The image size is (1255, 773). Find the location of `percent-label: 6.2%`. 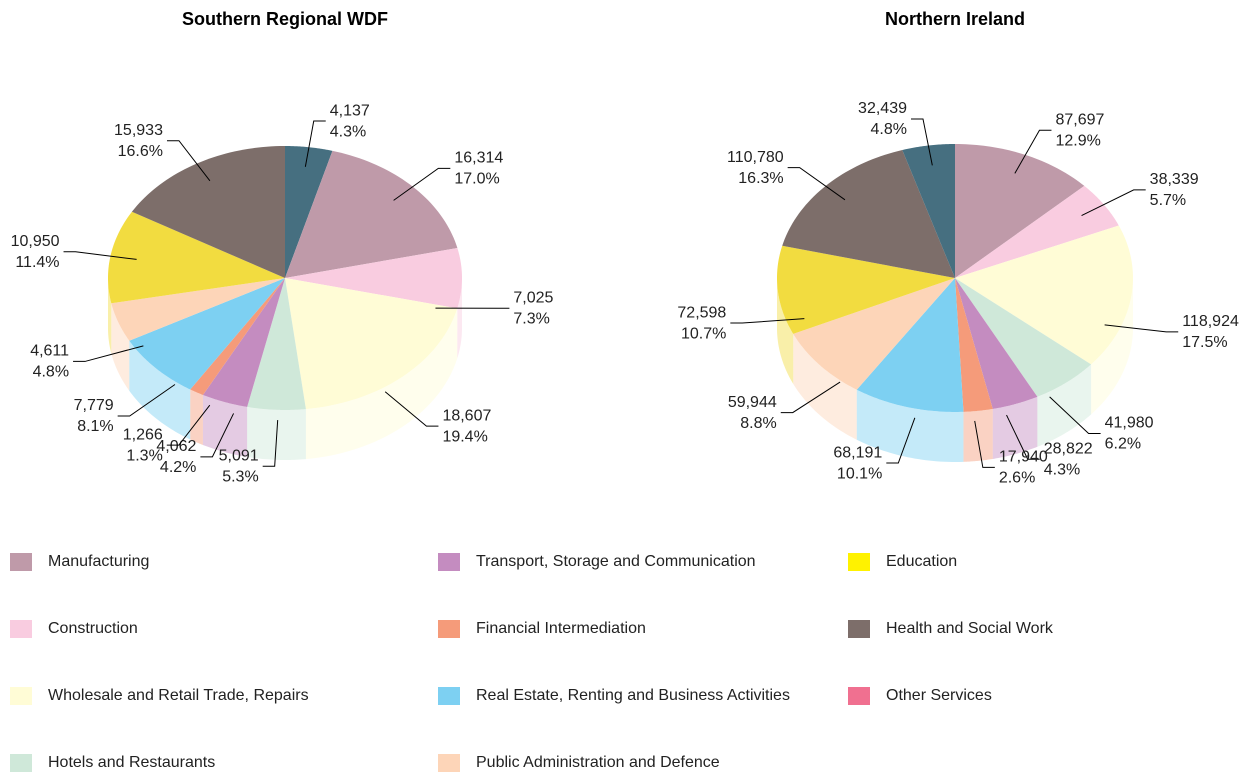

percent-label: 6.2% is located at coordinates (1123, 444).